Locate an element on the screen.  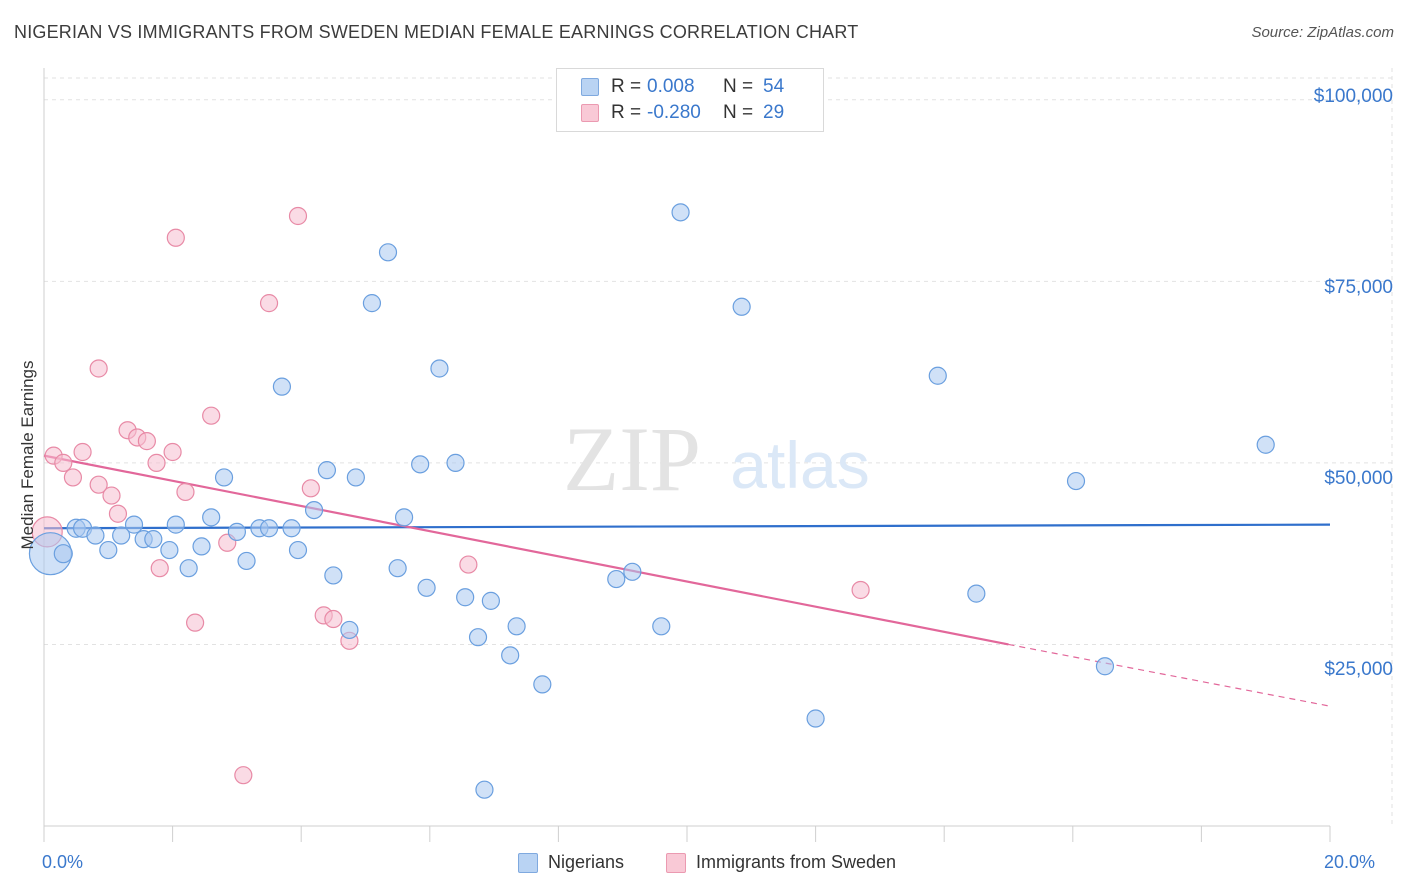
trend-line is located at coordinates (526, 550).